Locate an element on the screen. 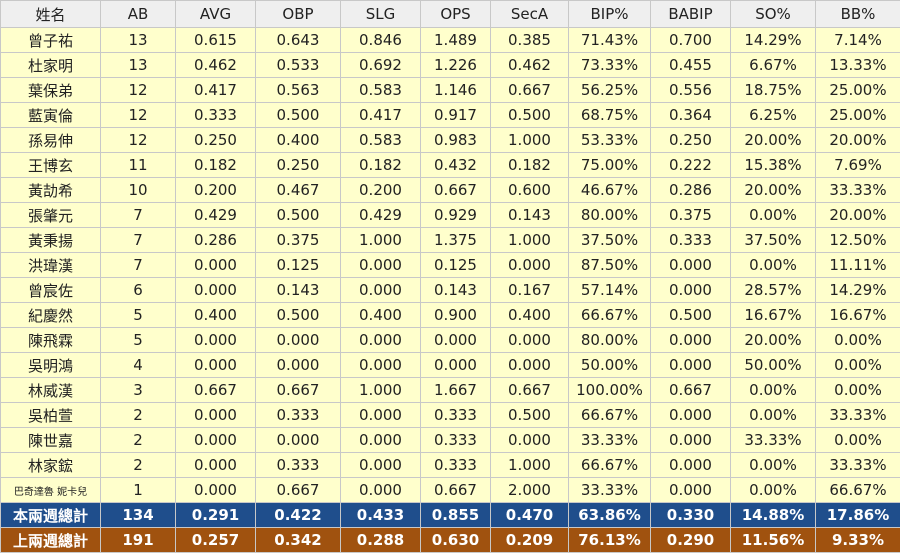 The height and width of the screenshot is (554, 900). stat-cell: 0.330 is located at coordinates (690, 515).